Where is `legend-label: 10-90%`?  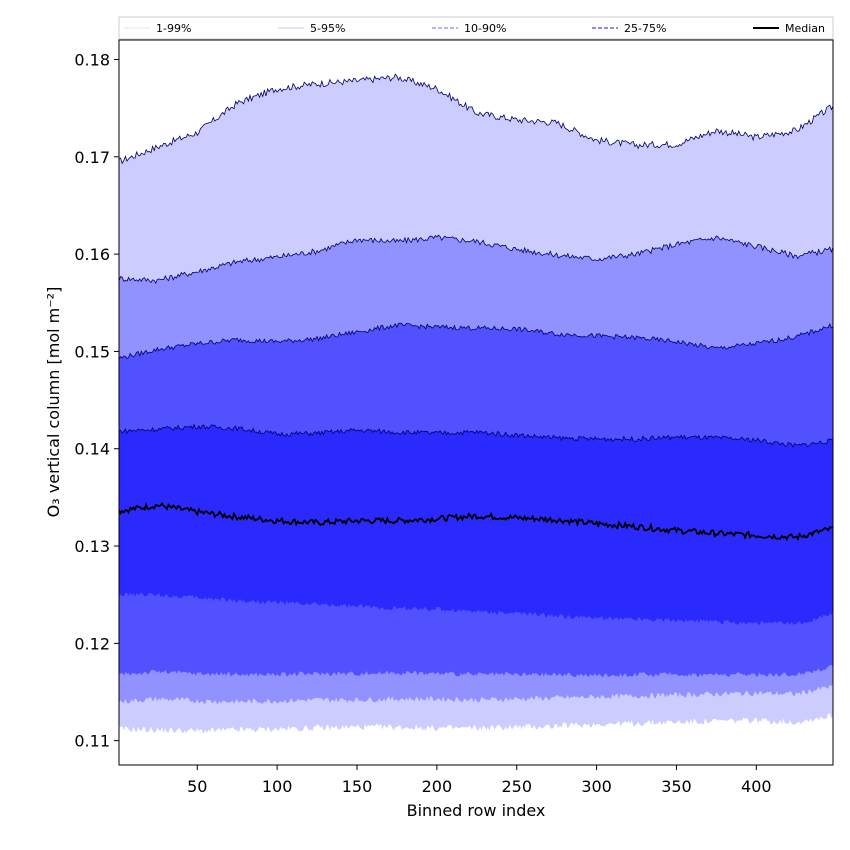 legend-label: 10-90% is located at coordinates (485, 28).